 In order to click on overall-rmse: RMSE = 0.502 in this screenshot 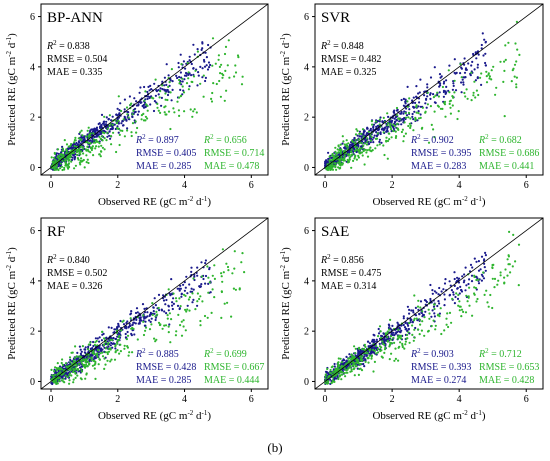, I will do `click(77, 273)`.